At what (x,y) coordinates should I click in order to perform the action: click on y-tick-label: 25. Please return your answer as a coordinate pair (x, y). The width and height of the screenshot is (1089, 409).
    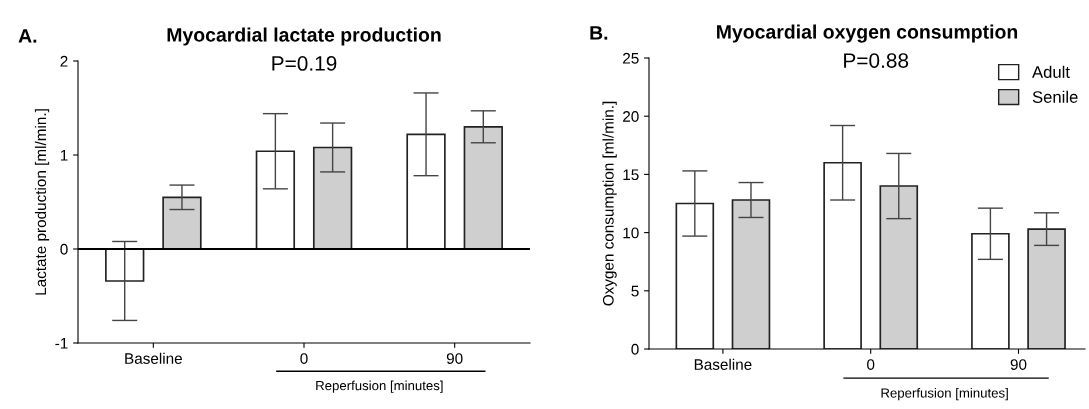
    Looking at the image, I should click on (631, 58).